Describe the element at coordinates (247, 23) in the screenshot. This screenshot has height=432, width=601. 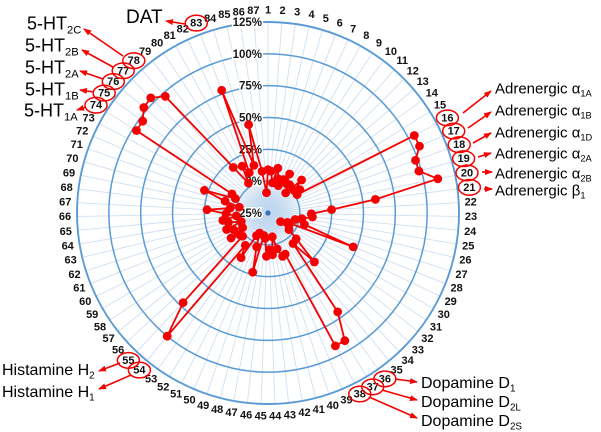
I see `radial-tick-label: 125%` at that location.